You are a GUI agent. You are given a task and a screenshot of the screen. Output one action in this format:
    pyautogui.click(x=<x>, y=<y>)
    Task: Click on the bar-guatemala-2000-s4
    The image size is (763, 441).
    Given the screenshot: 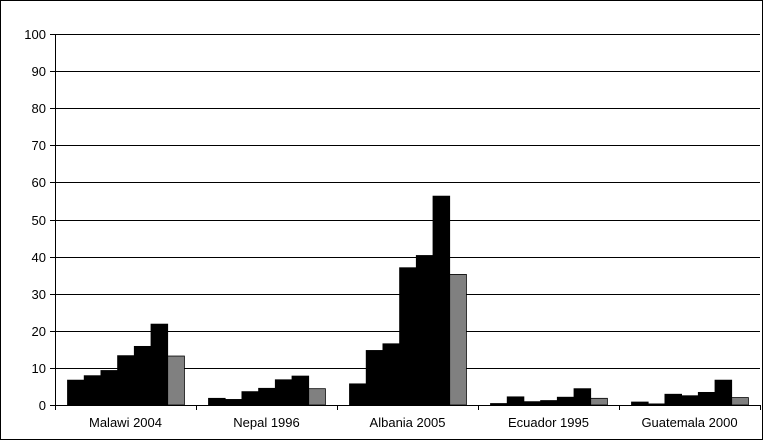 What is the action you would take?
    pyautogui.click(x=690, y=400)
    